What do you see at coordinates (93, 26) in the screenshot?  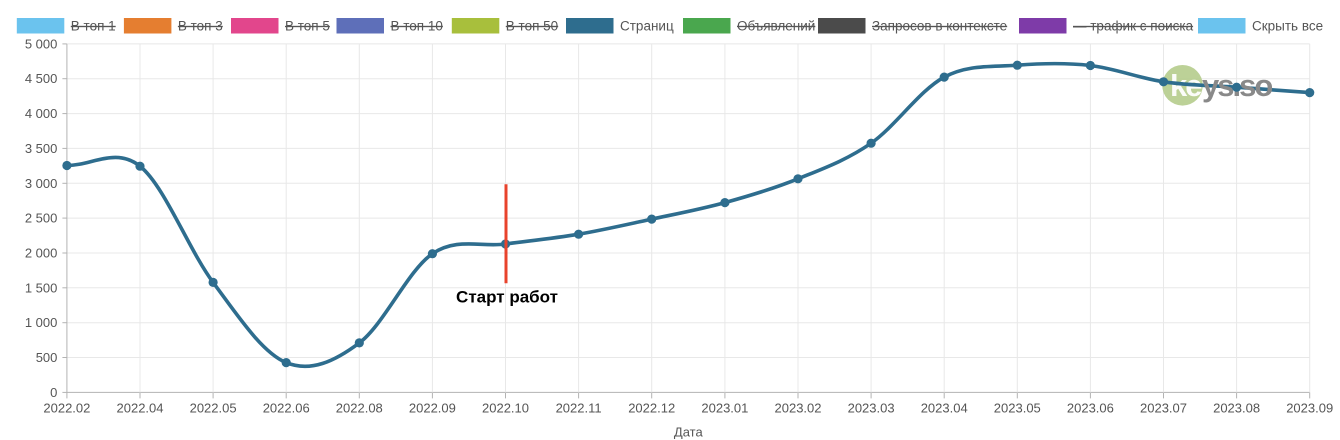 I see `svg-text: В топ 1` at bounding box center [93, 26].